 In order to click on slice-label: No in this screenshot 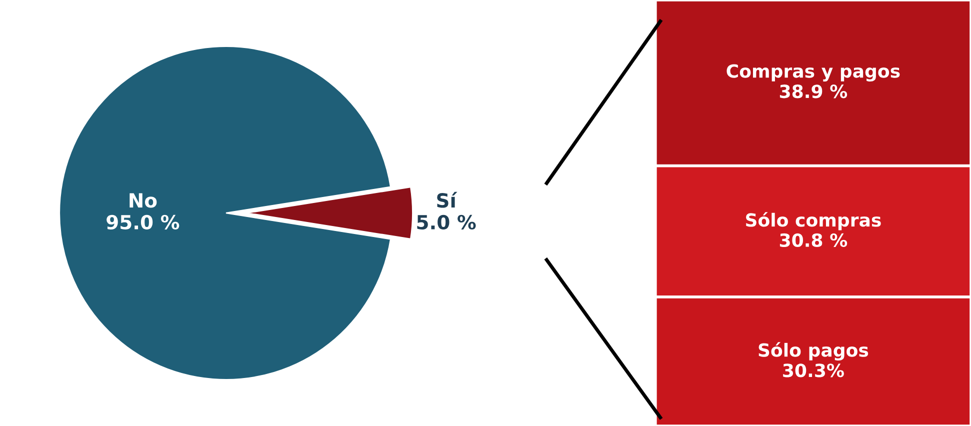, I will do `click(143, 200)`.